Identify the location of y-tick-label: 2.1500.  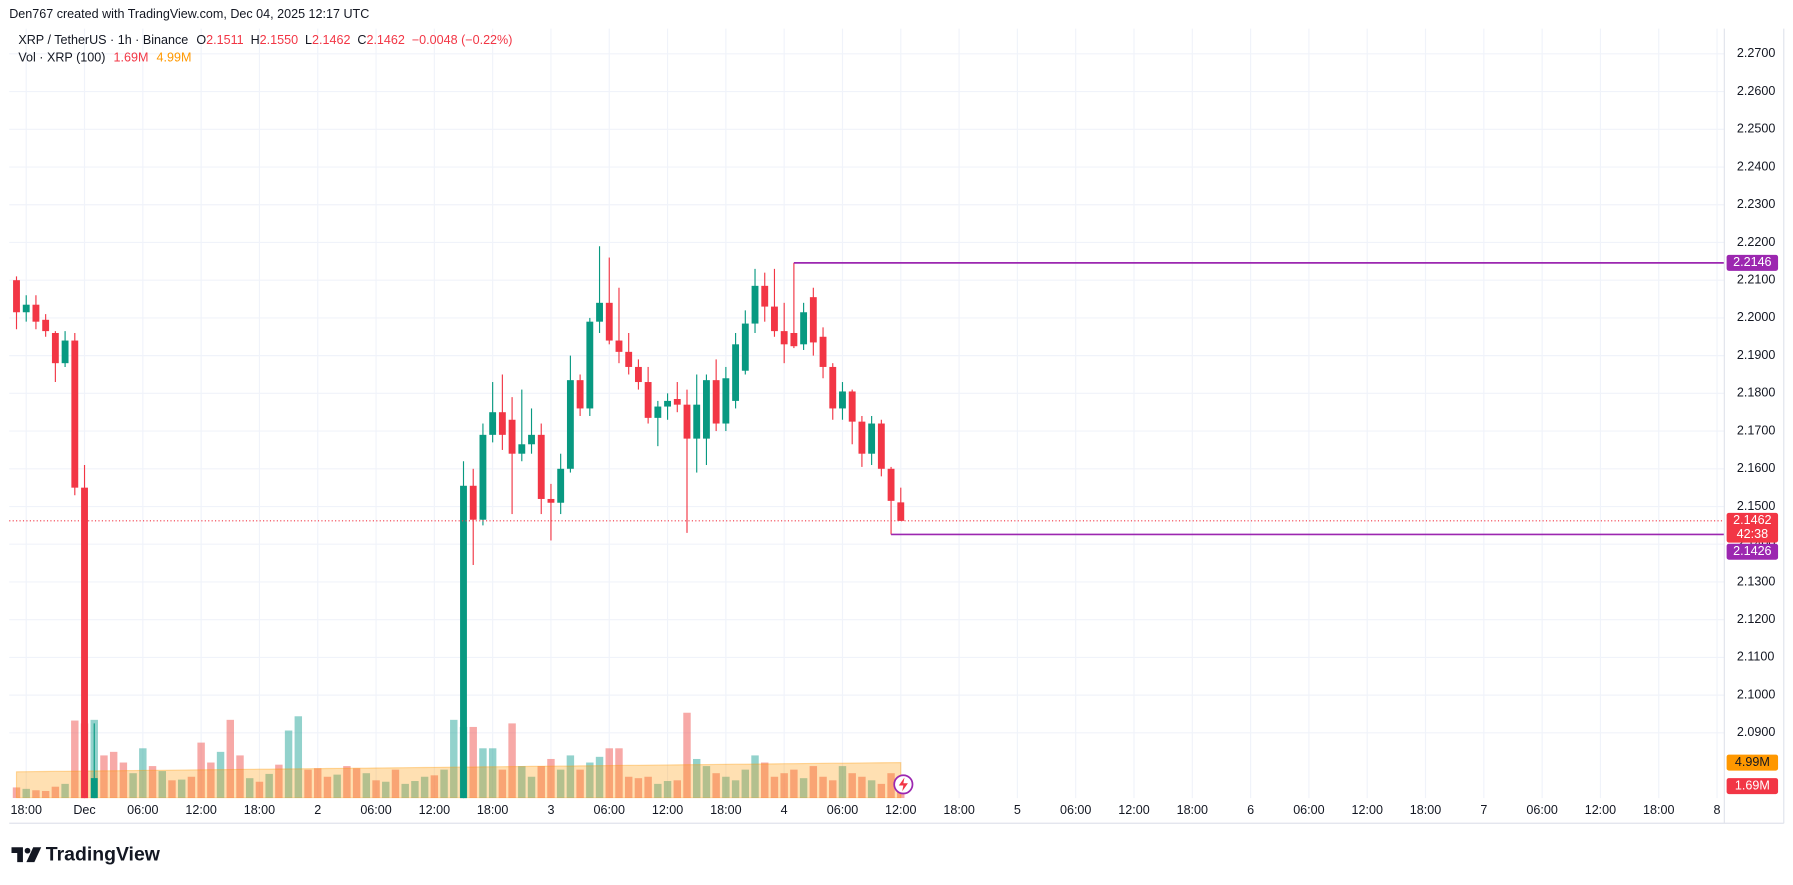
(1756, 506).